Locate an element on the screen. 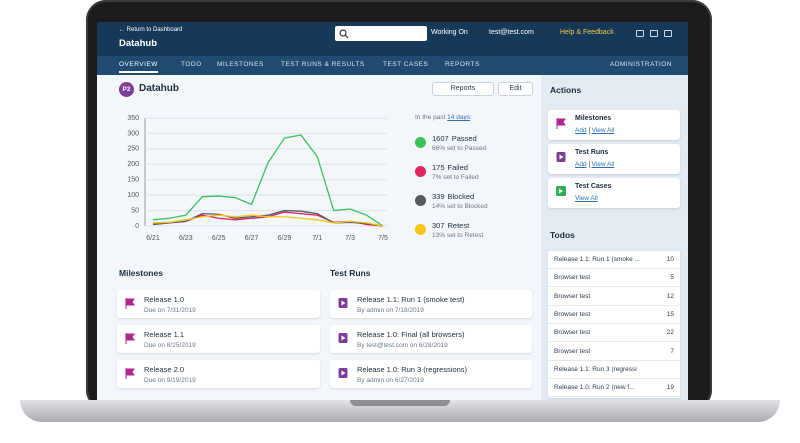  nav-tab: TEST RUNS & RESULTS is located at coordinates (323, 64).